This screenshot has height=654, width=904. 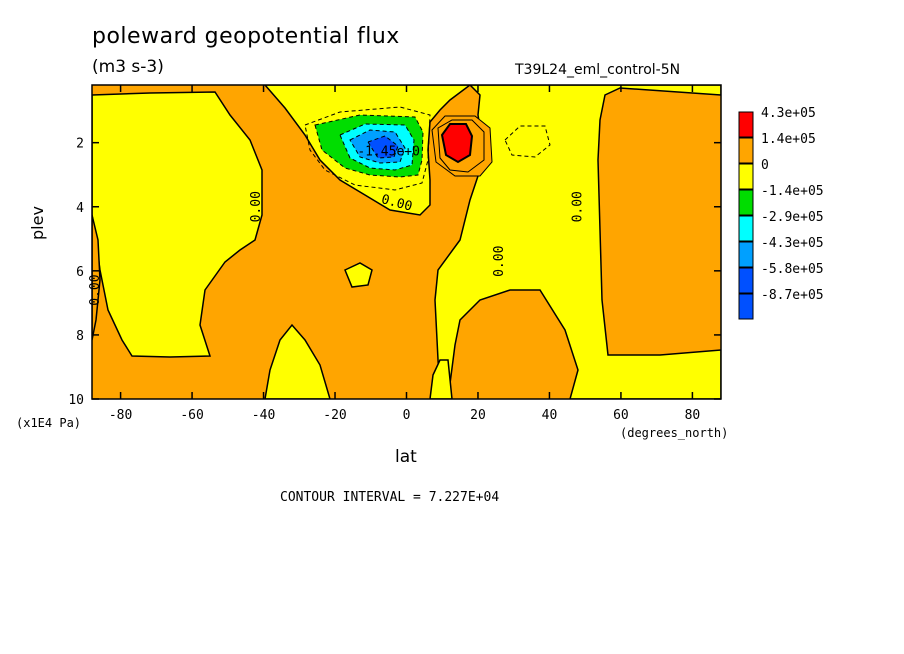 What do you see at coordinates (598, 70) in the screenshot?
I see `run-label: T39L24_eml_control-5N` at bounding box center [598, 70].